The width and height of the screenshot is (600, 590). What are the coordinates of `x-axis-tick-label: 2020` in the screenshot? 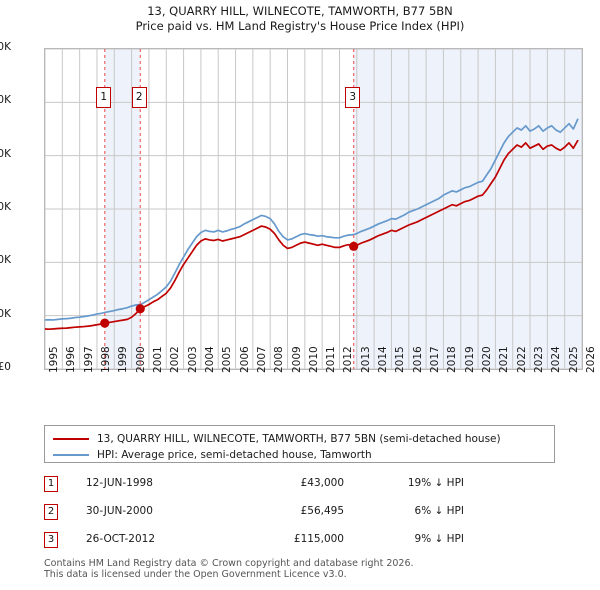 It's located at (487, 359).